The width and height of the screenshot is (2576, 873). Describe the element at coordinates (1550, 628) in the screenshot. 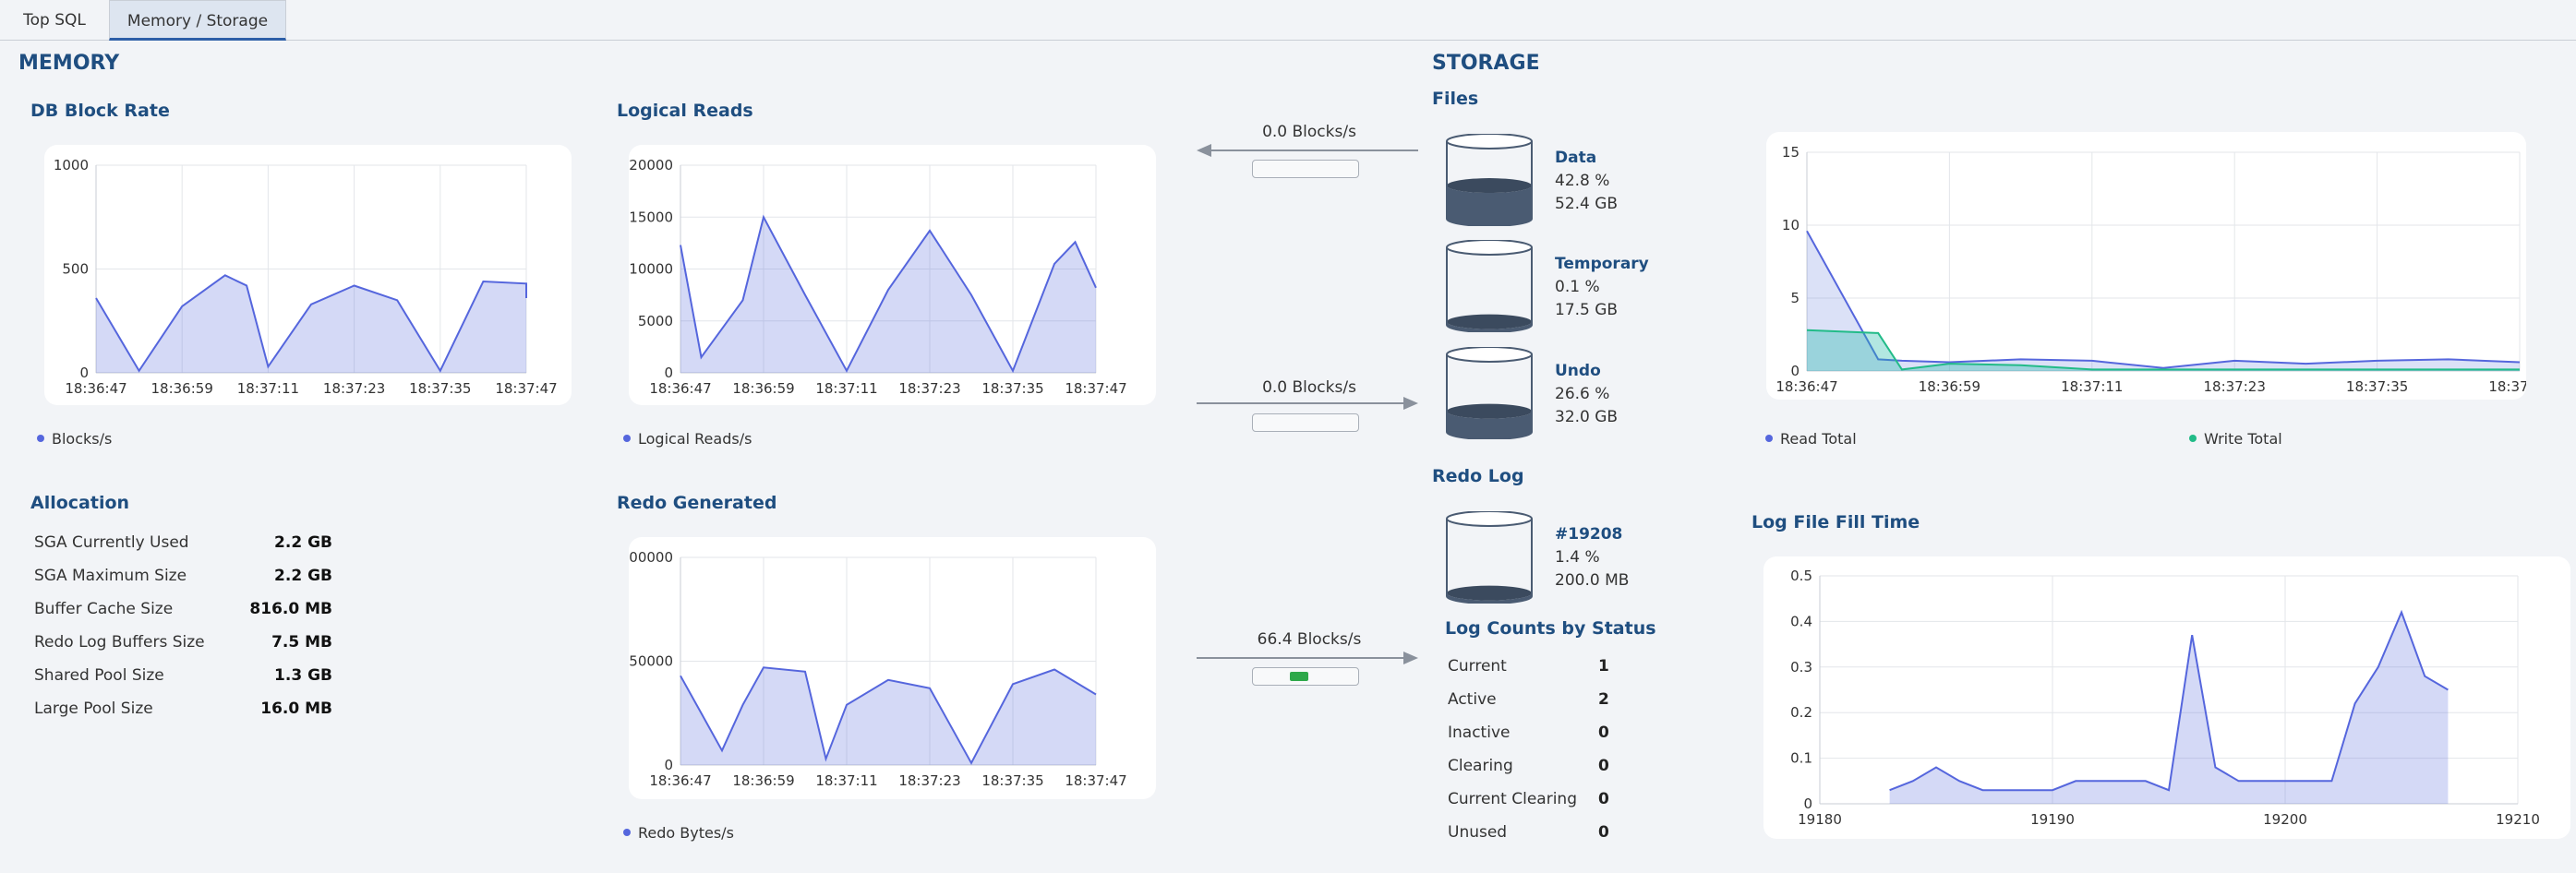

I see `log-counts-title: Log Counts by Status` at that location.